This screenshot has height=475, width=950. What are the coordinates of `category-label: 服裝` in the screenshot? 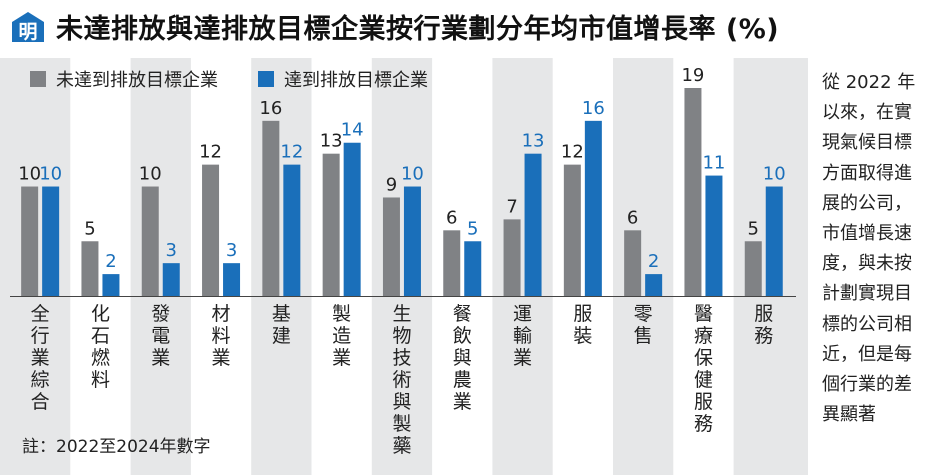 It's located at (582, 325).